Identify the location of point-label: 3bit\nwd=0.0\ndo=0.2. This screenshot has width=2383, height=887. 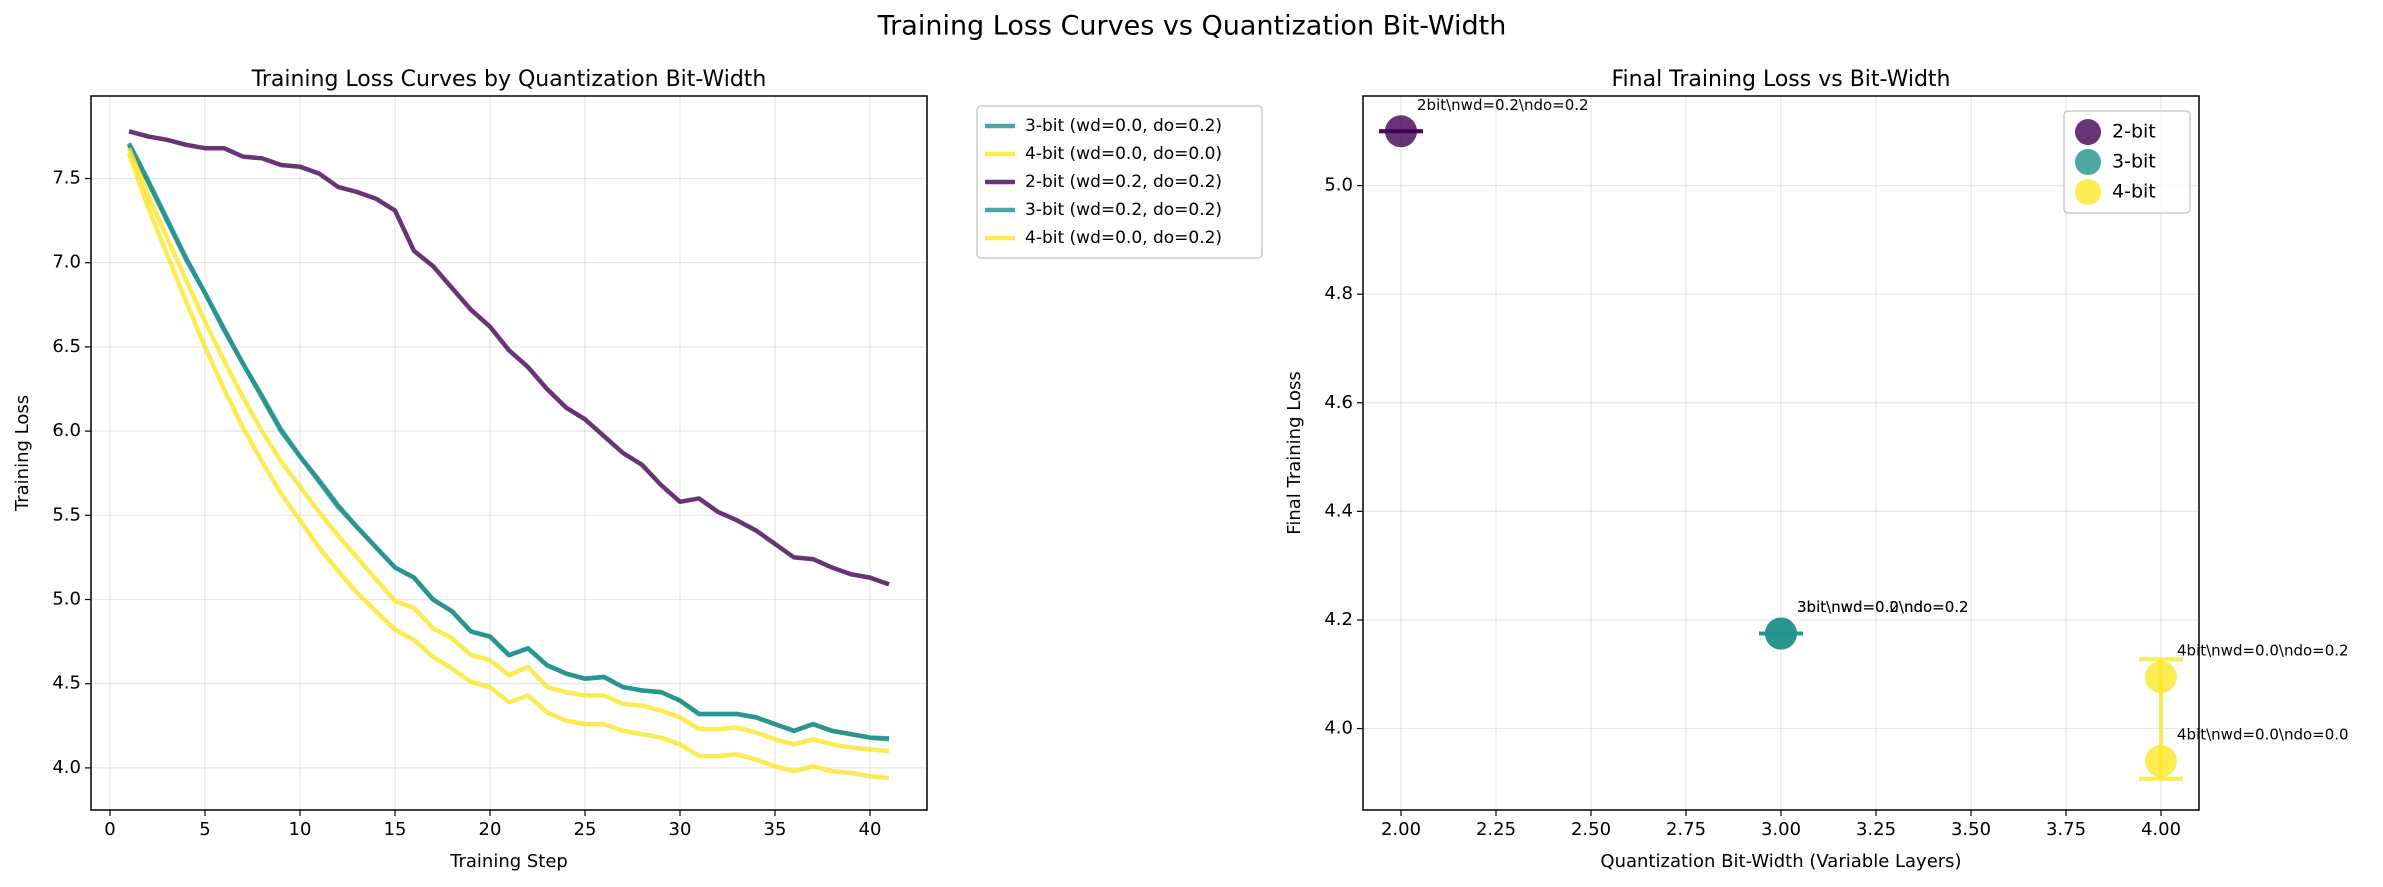
(1883, 607).